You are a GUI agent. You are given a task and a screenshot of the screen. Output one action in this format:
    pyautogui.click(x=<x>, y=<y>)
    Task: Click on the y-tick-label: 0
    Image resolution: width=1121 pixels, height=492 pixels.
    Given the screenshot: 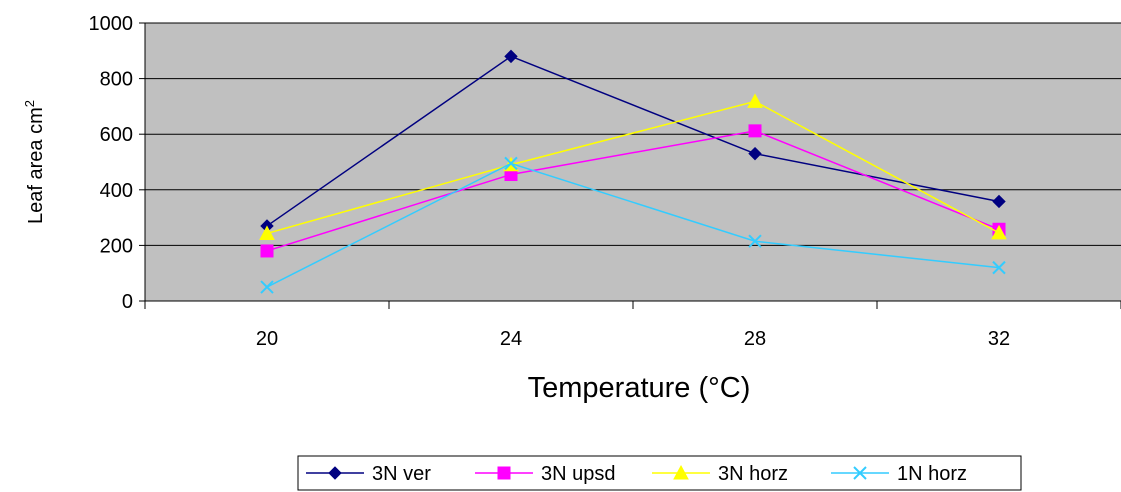 What is the action you would take?
    pyautogui.click(x=127, y=302)
    